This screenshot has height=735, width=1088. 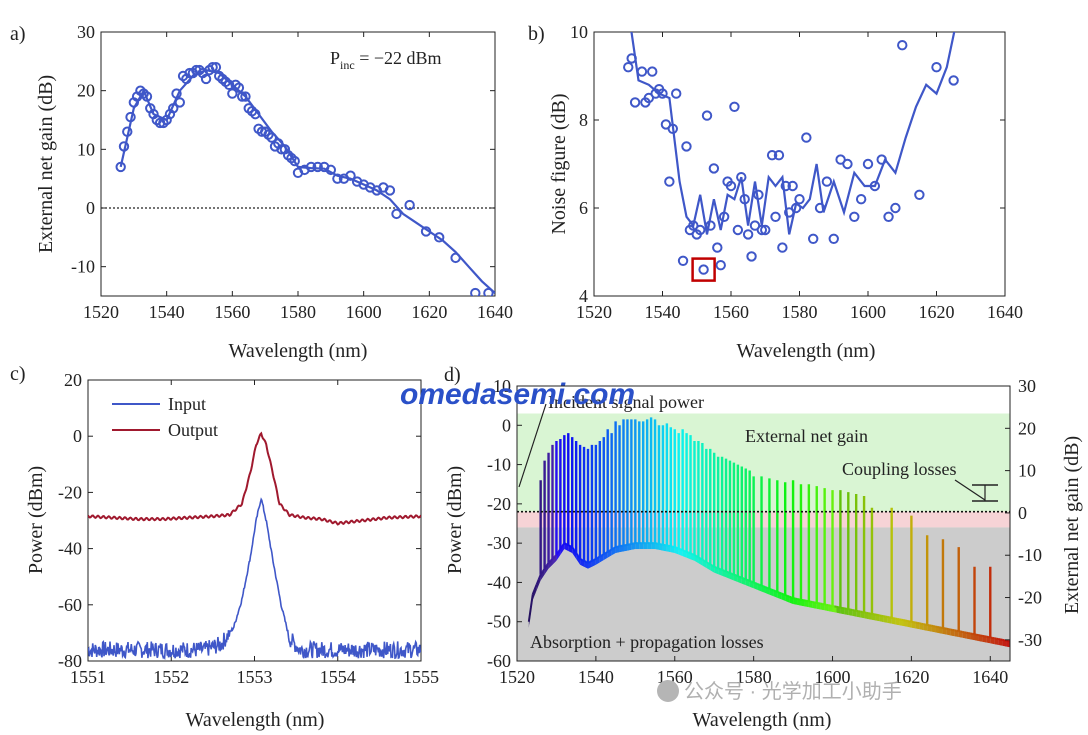 I want to click on legend-output-label: Output, so click(x=193, y=430).